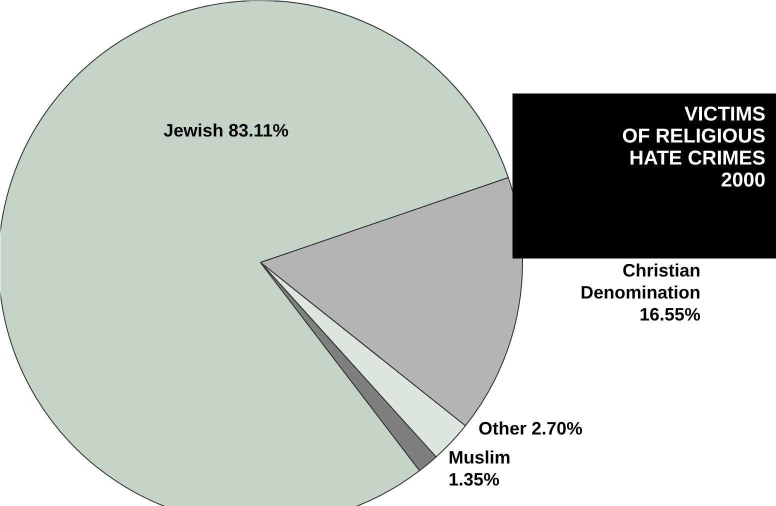  Describe the element at coordinates (226, 130) in the screenshot. I see `slice-label: Jewish 83.11%` at that location.